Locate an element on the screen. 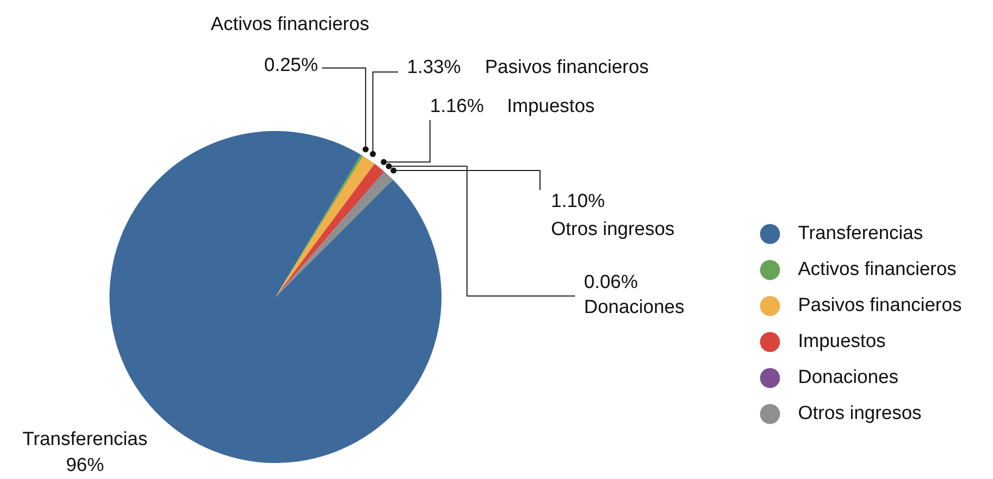 The width and height of the screenshot is (993, 479). legend-label: Donaciones is located at coordinates (848, 378).